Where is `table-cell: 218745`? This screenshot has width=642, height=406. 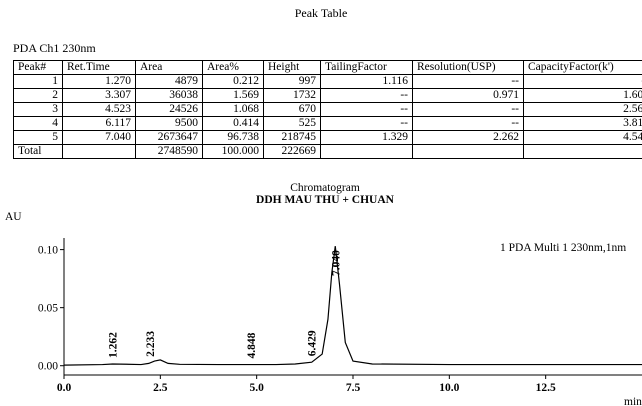
table-cell: 218745 is located at coordinates (292, 137).